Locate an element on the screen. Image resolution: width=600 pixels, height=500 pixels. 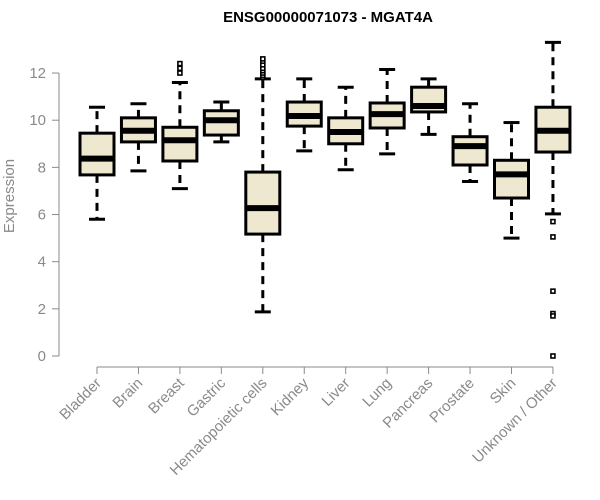
x-tick-label: Skin is located at coordinates (503, 391).